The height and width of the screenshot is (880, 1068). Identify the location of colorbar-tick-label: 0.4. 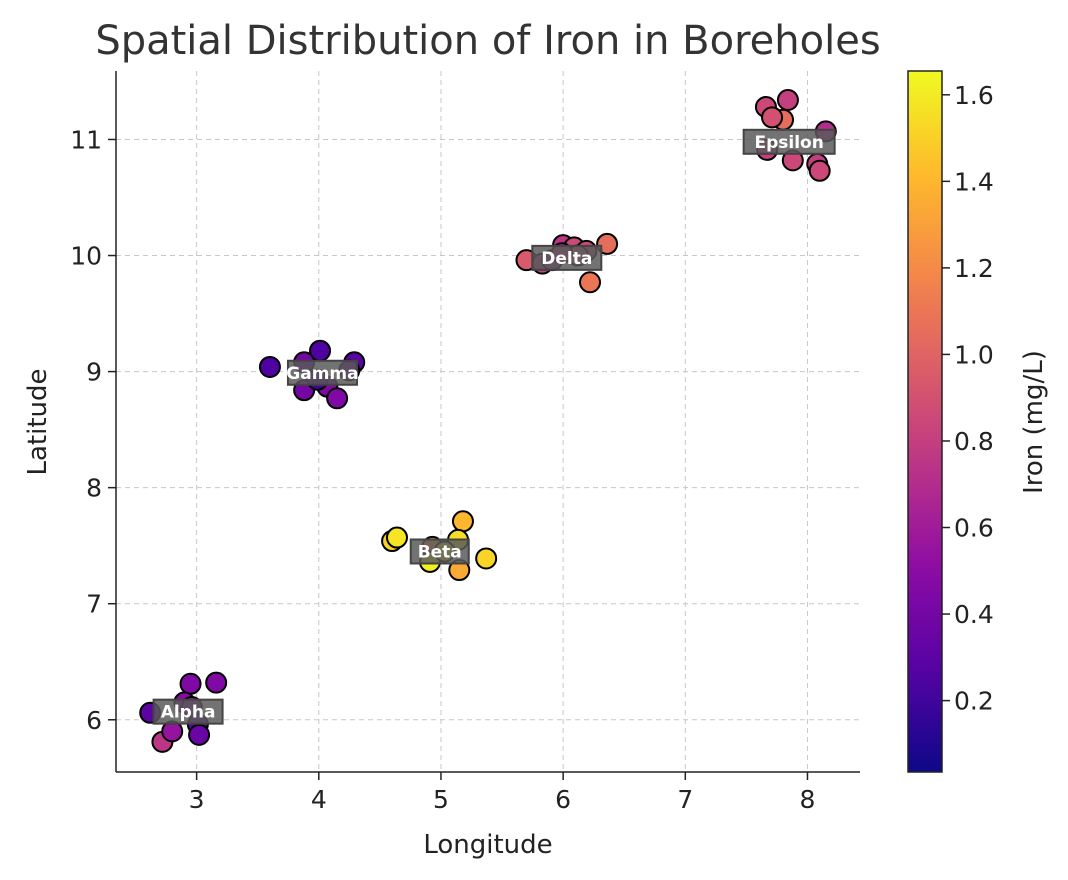
(974, 614).